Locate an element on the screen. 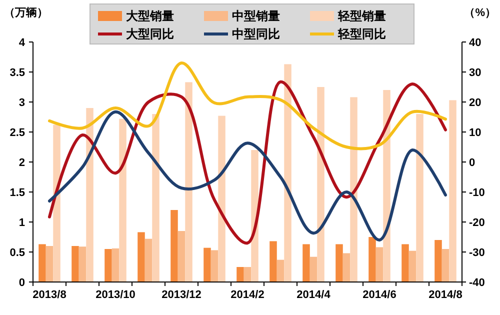 This screenshot has height=315, width=500. y-tick-label: 2.5 is located at coordinates (17, 132).